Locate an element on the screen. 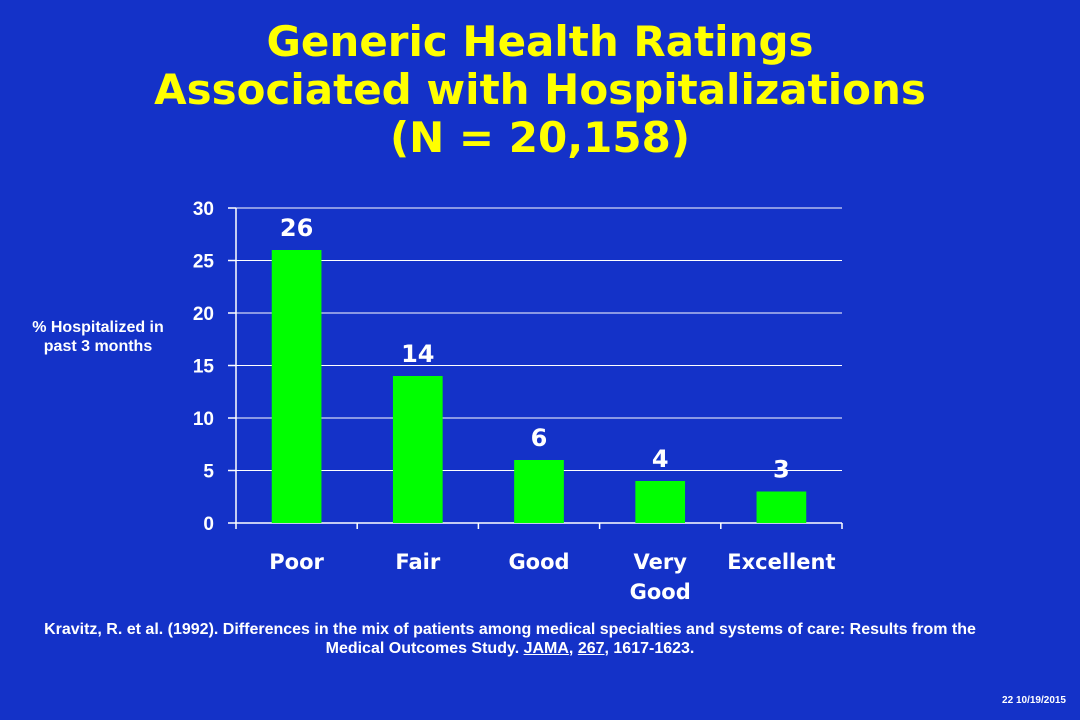  bar-very-good is located at coordinates (660, 502).